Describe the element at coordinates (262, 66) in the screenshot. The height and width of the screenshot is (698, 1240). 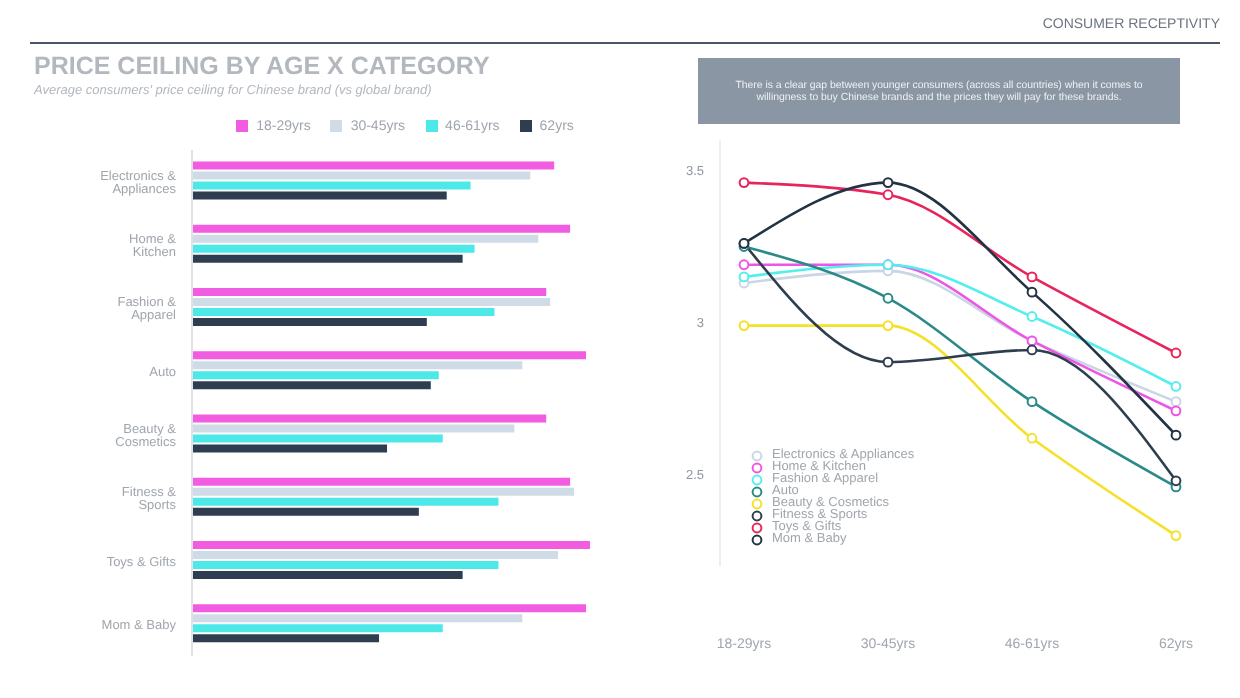
I see `chart-title: PRICE CEILING BY AGE X CATEGORY` at that location.